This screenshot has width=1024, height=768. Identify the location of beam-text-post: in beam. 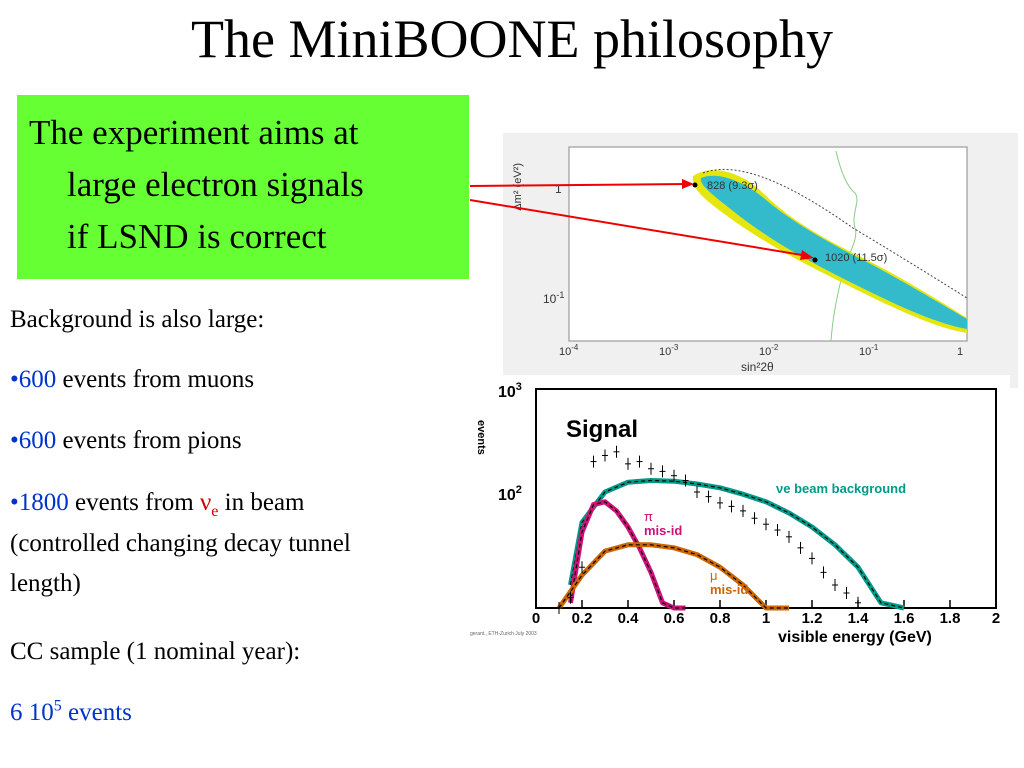
(261, 502).